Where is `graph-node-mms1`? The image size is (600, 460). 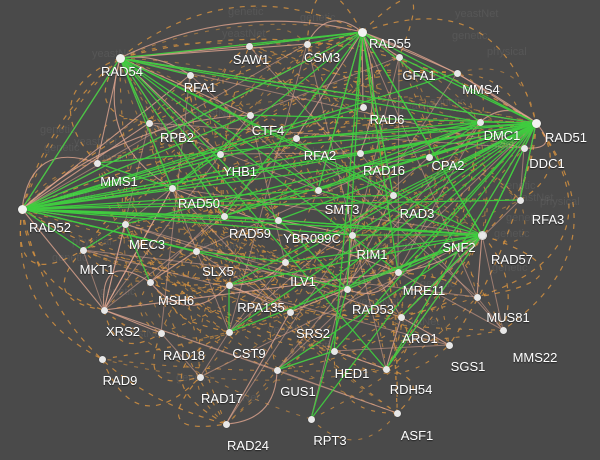
graph-node-mms1 is located at coordinates (97, 163).